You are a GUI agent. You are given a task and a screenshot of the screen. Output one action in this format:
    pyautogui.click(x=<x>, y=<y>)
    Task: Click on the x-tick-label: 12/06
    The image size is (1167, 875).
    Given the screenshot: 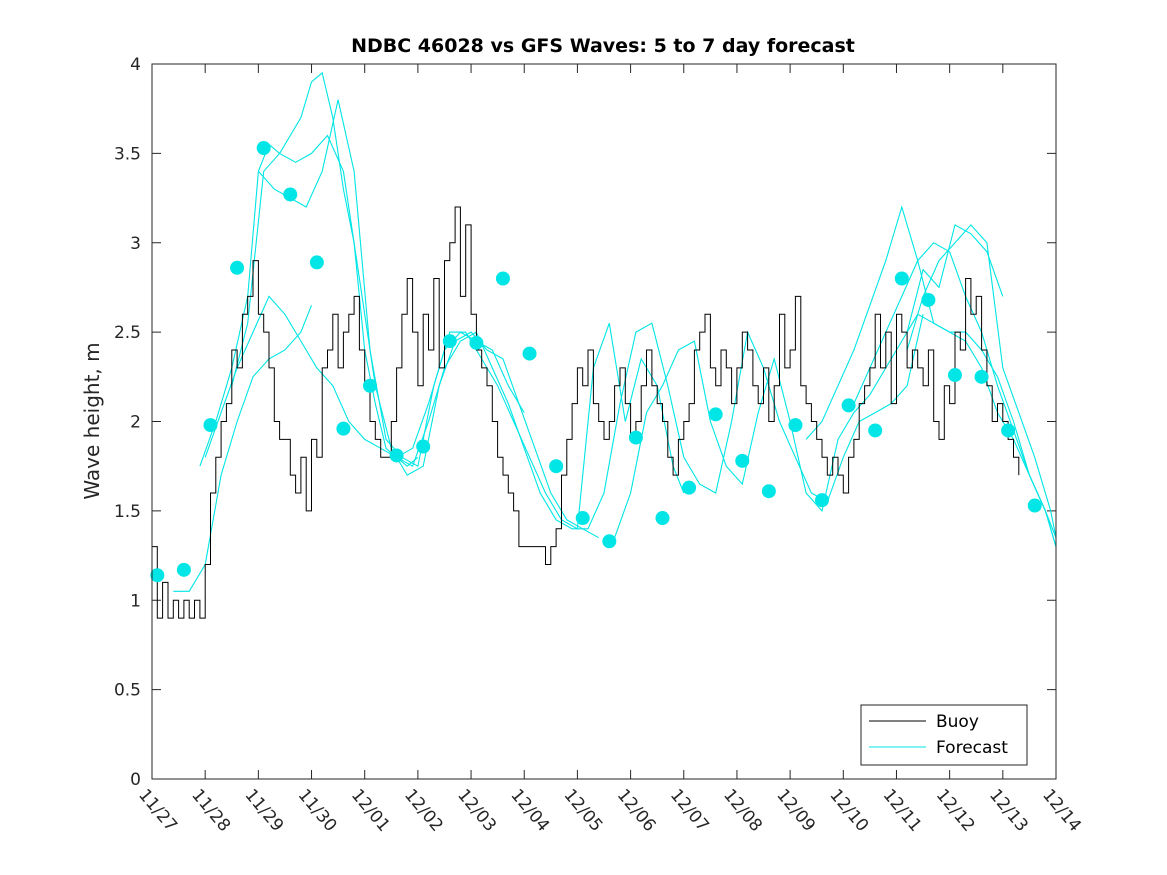 What is the action you would take?
    pyautogui.click(x=636, y=810)
    